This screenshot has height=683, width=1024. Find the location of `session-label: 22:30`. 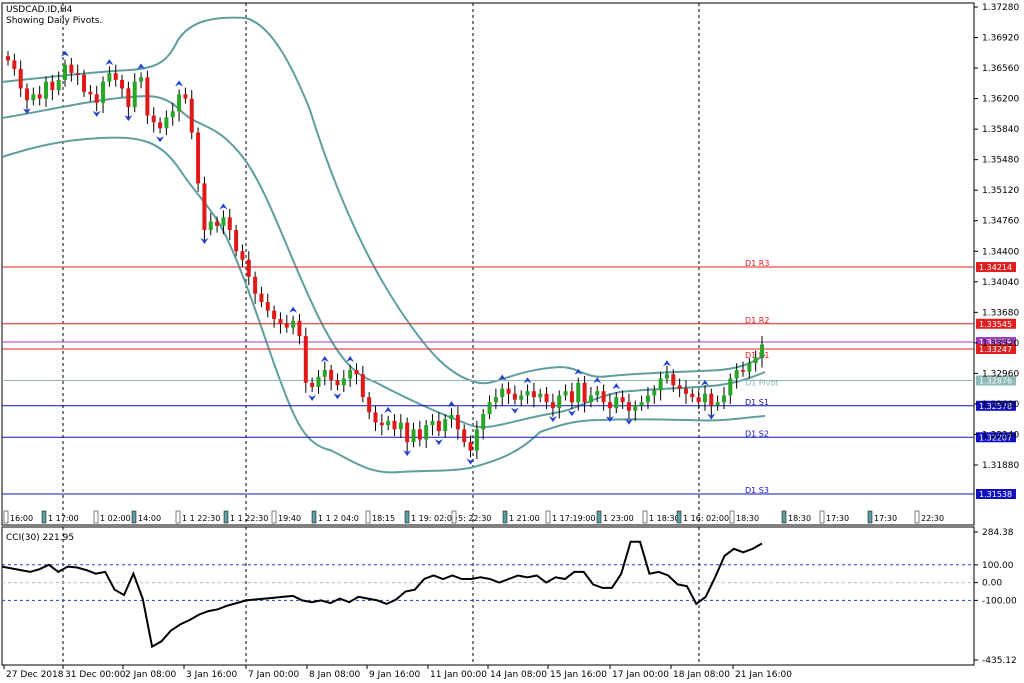

session-label: 22:30 is located at coordinates (932, 518).